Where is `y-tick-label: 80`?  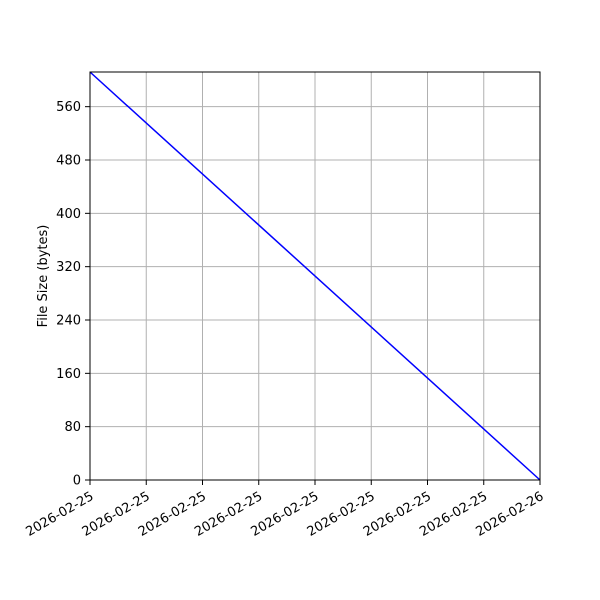
y-tick-label: 80 is located at coordinates (72, 427).